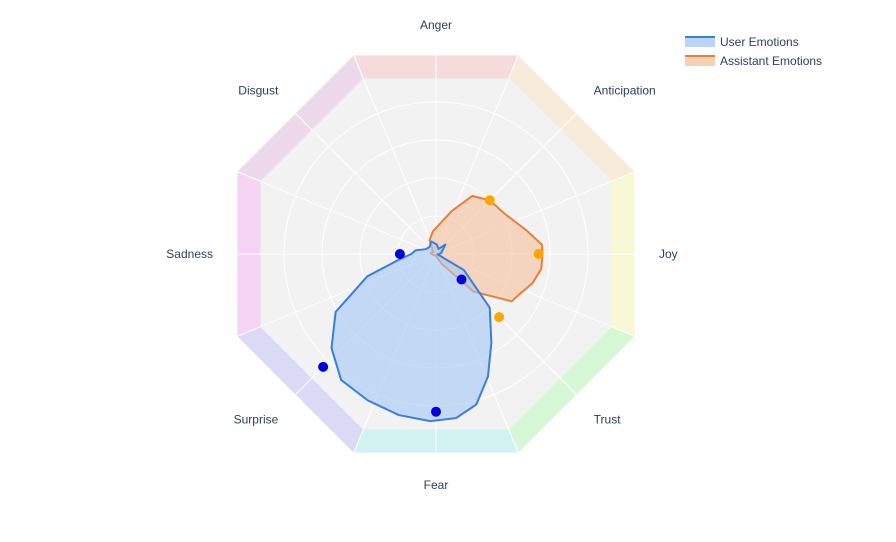  Describe the element at coordinates (258, 90) in the screenshot. I see `axis-label-disgust: Disgust` at that location.